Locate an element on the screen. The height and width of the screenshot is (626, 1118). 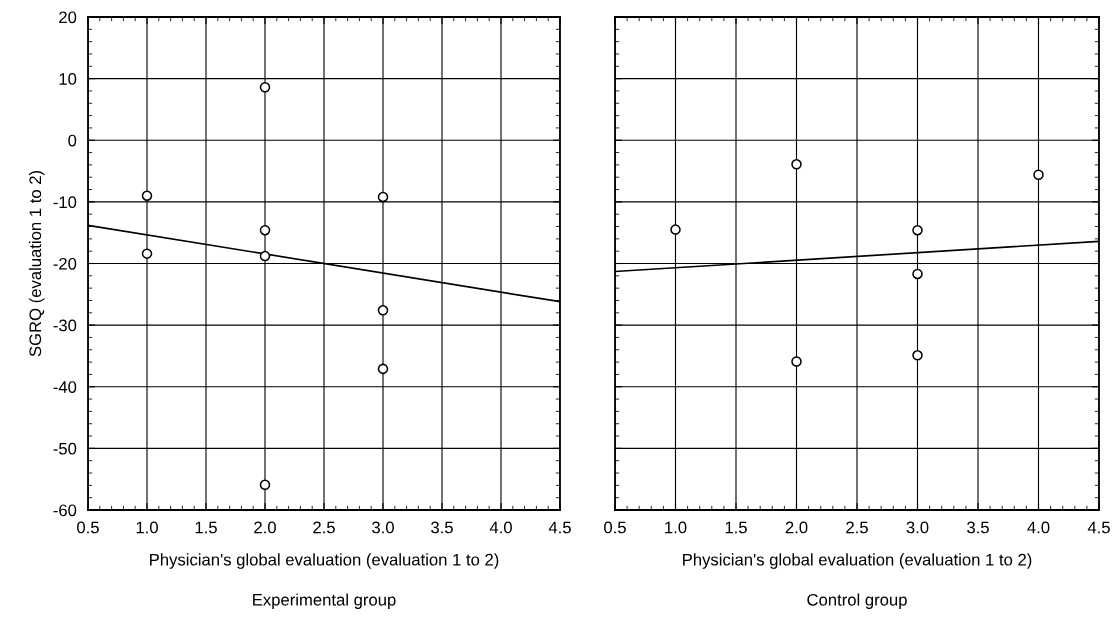
y-tick-label: -40 is located at coordinates (65, 387).